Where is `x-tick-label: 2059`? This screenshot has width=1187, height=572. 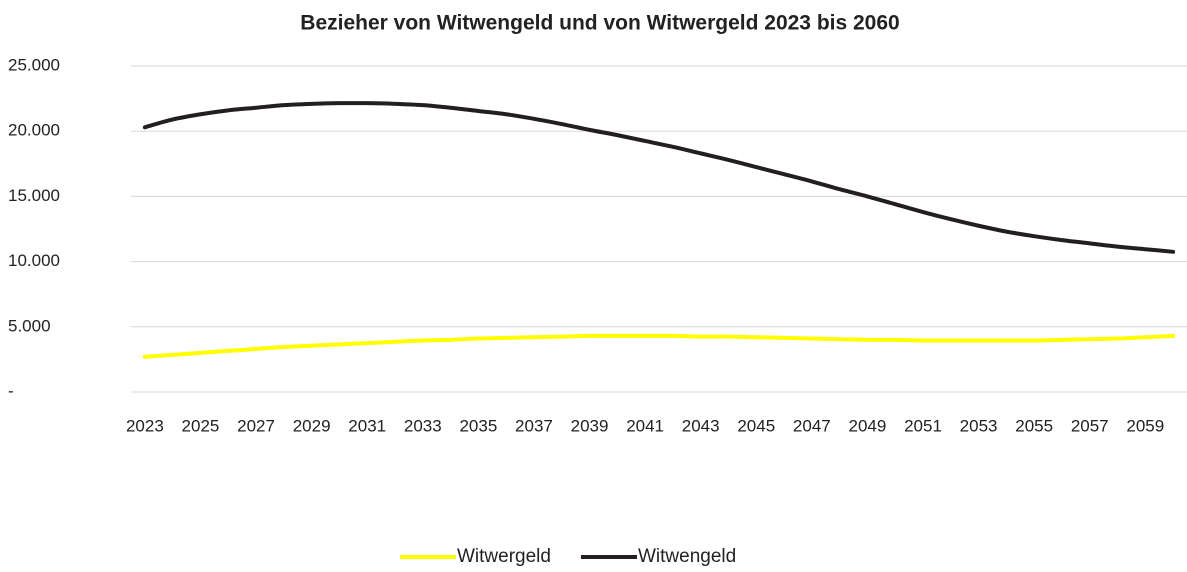
x-tick-label: 2059 is located at coordinates (1145, 425).